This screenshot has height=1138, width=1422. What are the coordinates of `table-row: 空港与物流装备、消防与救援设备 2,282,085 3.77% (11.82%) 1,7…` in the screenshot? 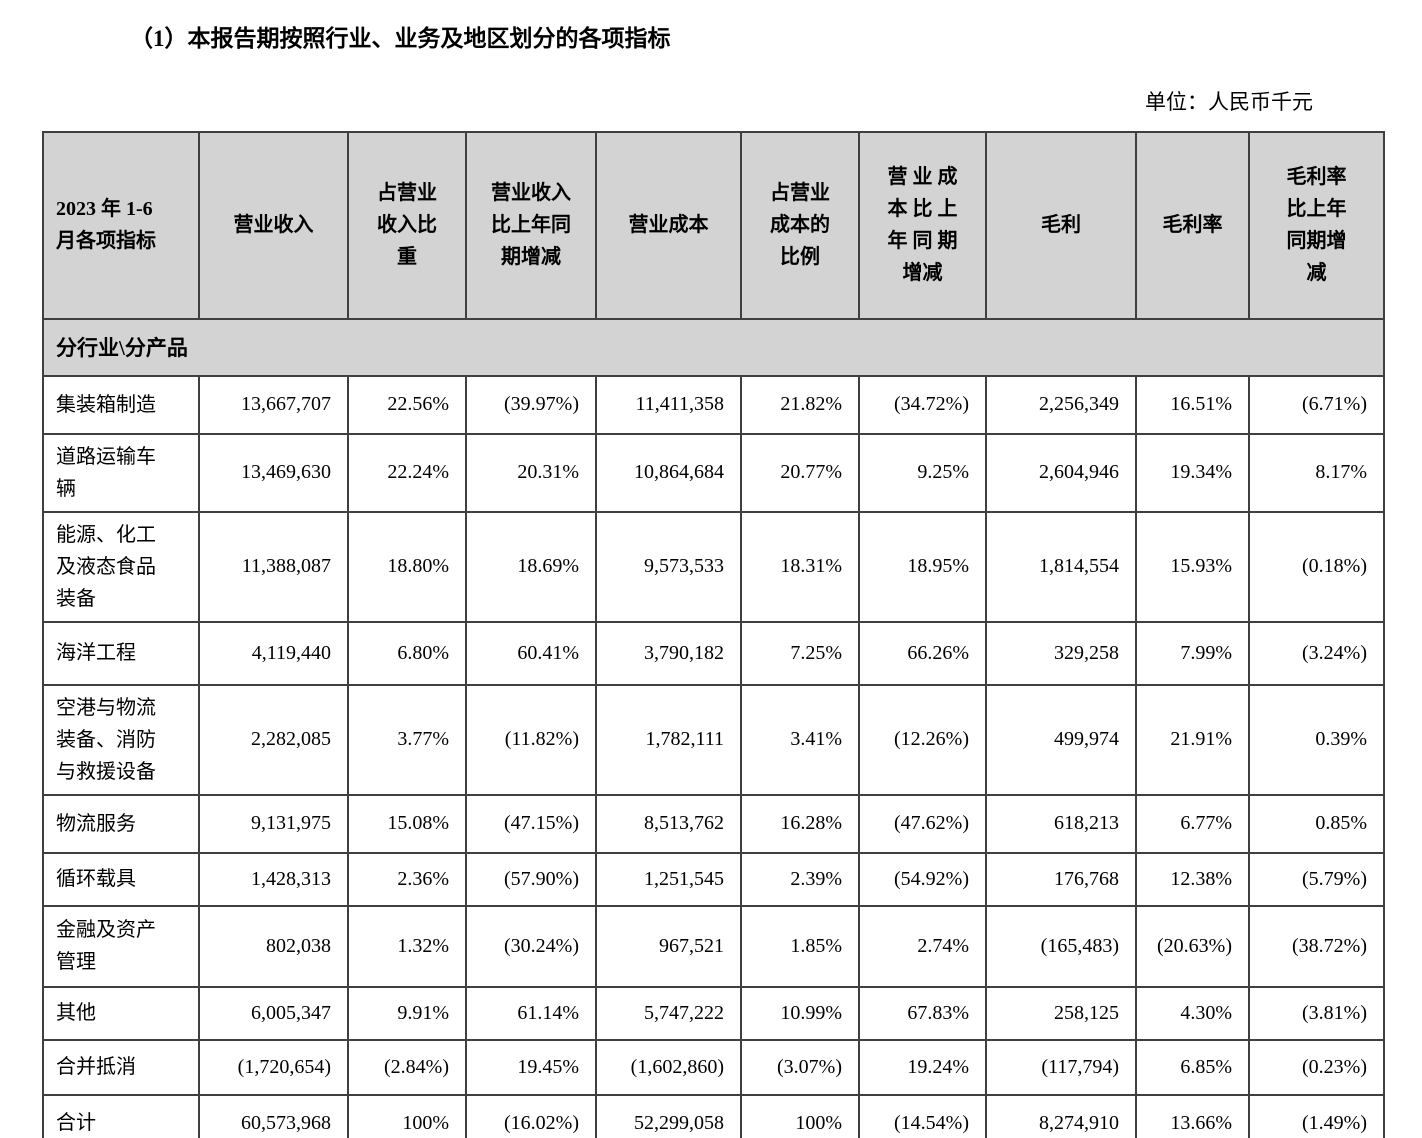 It's located at (713, 739).